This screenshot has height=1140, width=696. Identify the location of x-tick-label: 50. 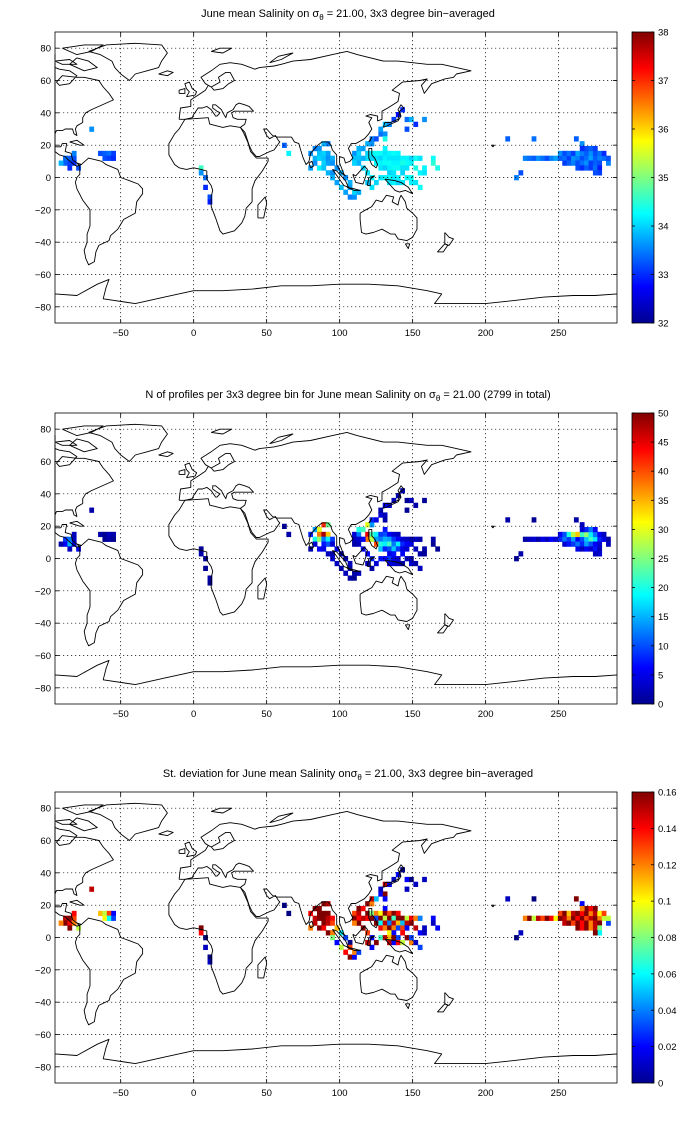
(266, 714).